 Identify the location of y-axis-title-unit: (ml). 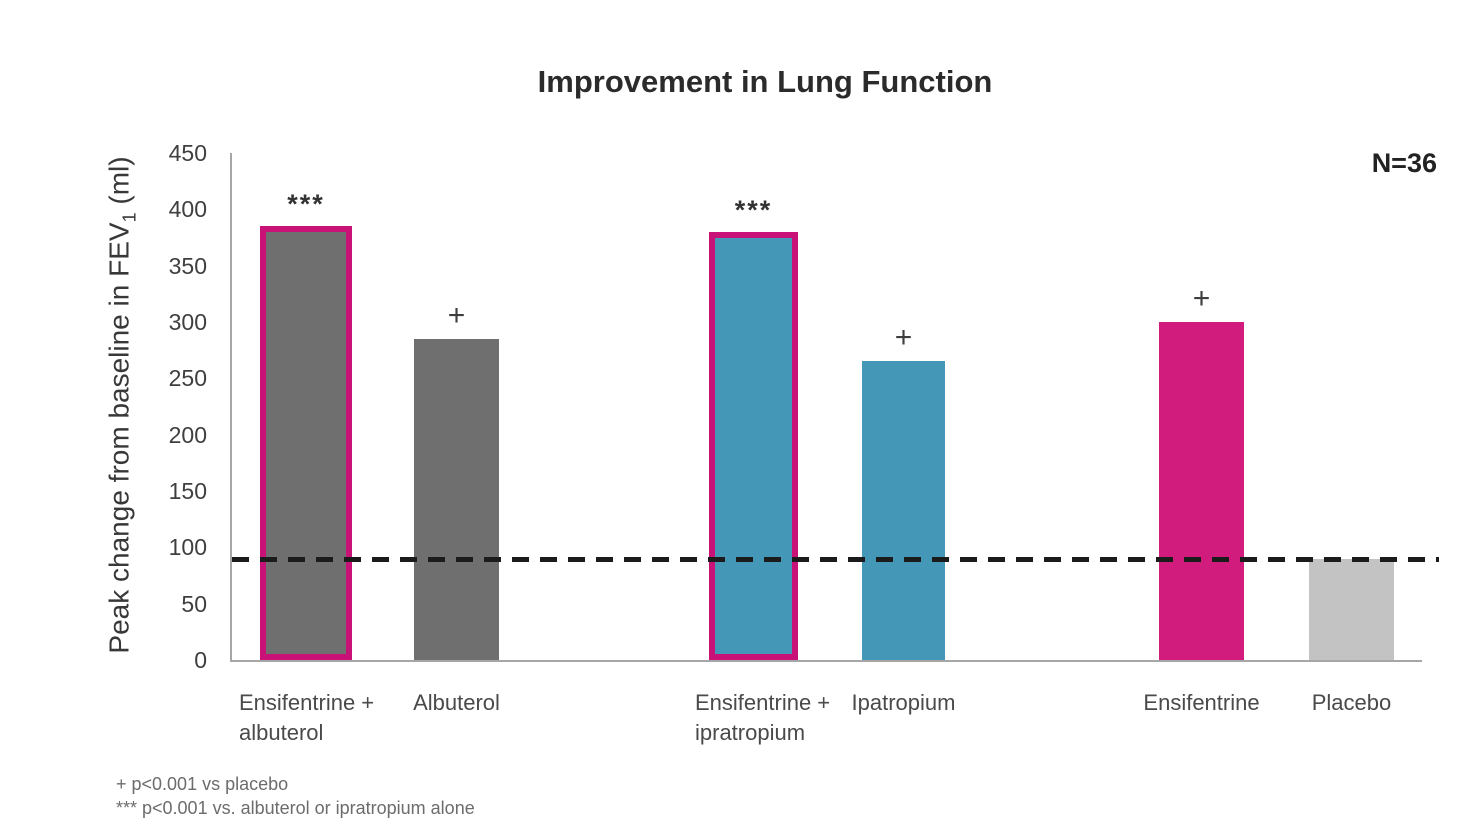
(119, 184).